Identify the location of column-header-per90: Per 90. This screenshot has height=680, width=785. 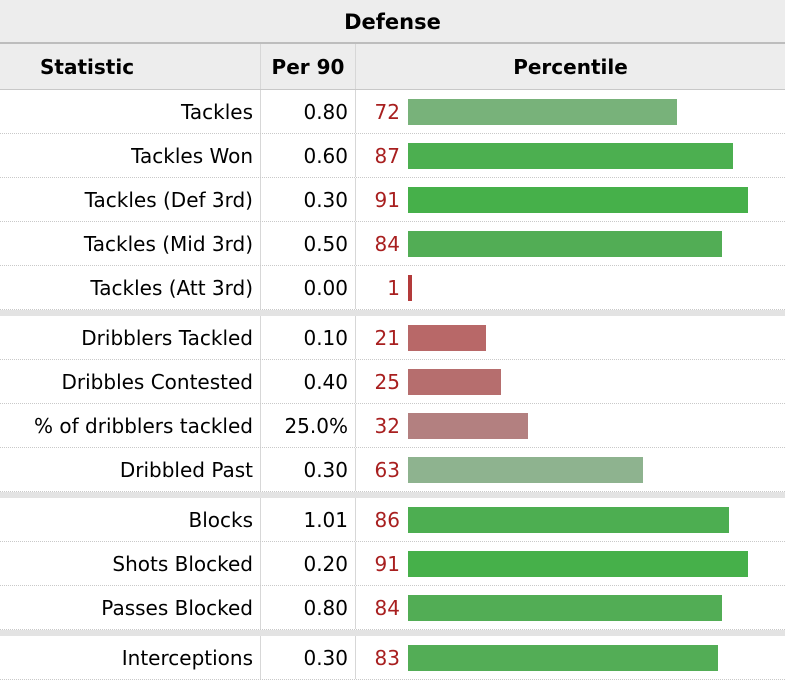
(308, 66).